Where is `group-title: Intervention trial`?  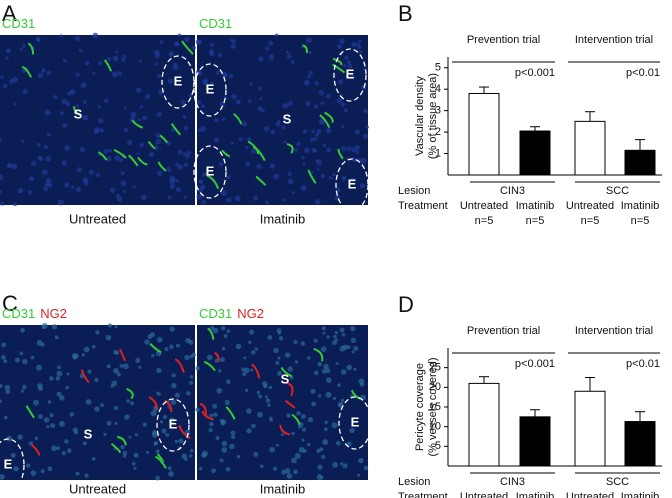 group-title: Intervention trial is located at coordinates (614, 40).